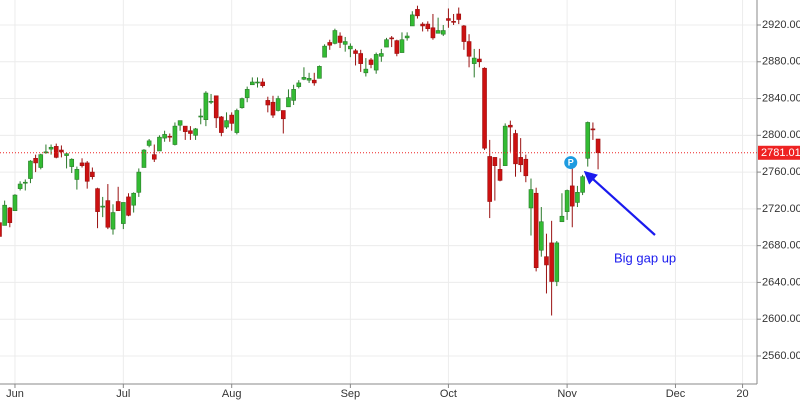  Describe the element at coordinates (15, 394) in the screenshot. I see `x-tick-label: Jun` at that location.